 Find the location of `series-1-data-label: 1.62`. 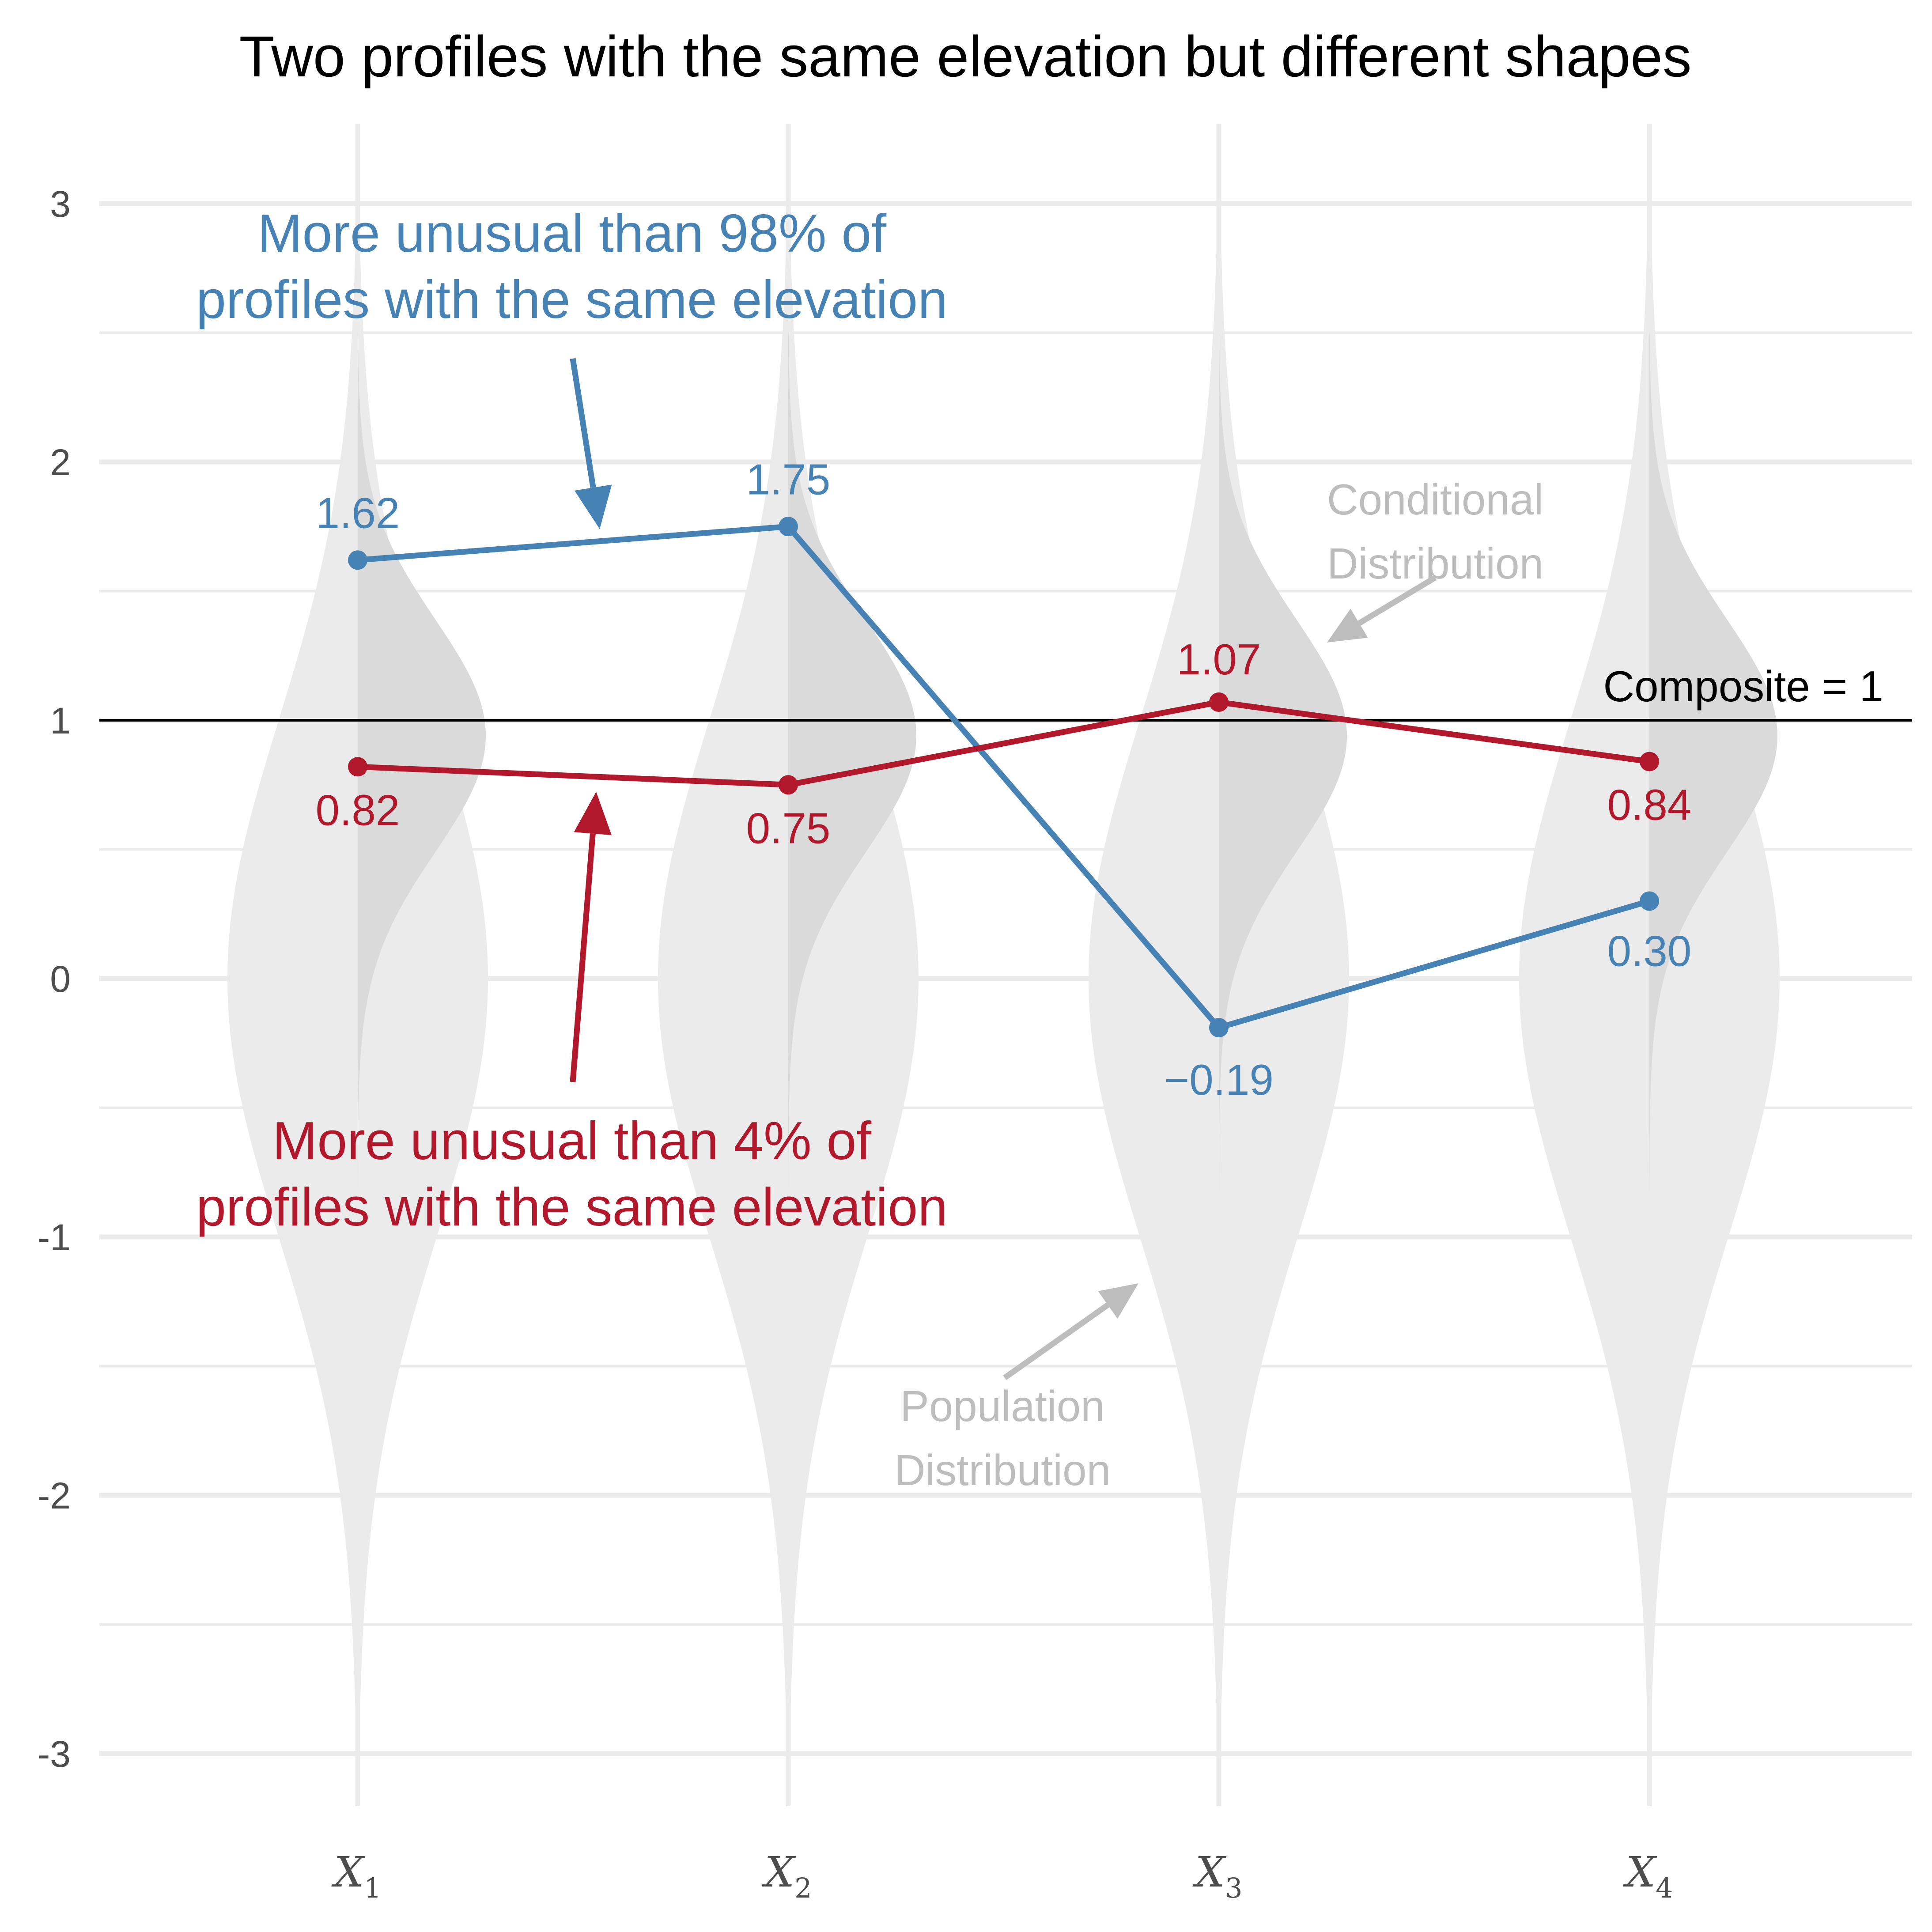

series-1-data-label: 1.62 is located at coordinates (358, 512).